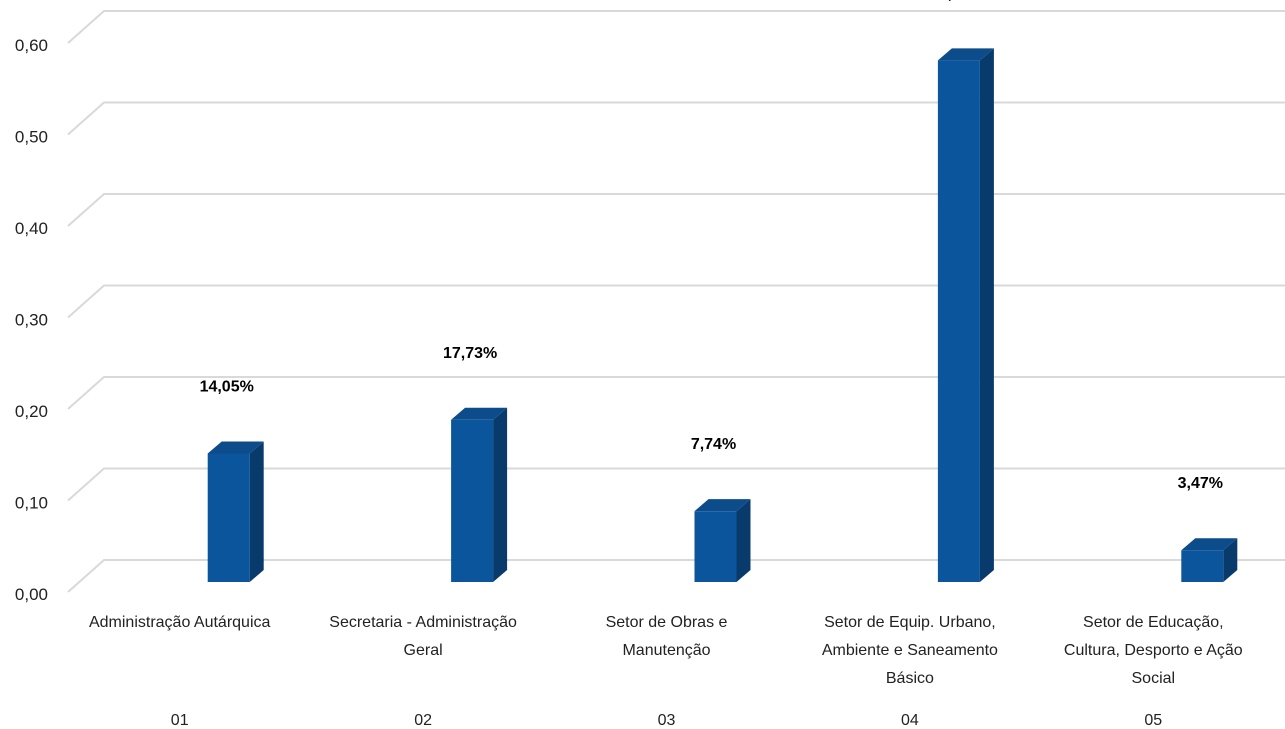  I want to click on category-name-label: Básico, so click(910, 678).